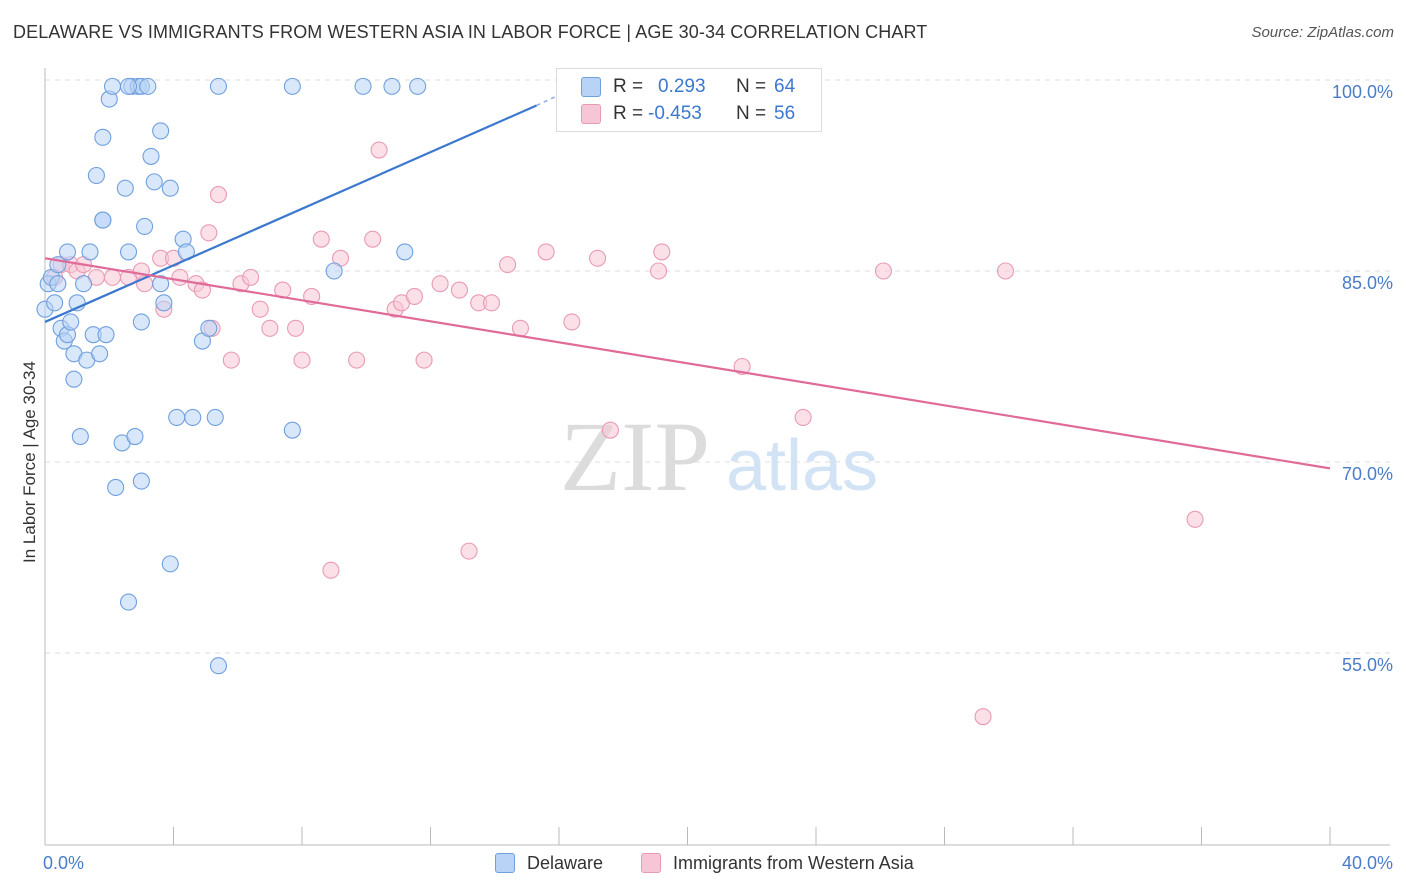  Describe the element at coordinates (802, 466) in the screenshot. I see `watermark-atlas: atlas` at that location.